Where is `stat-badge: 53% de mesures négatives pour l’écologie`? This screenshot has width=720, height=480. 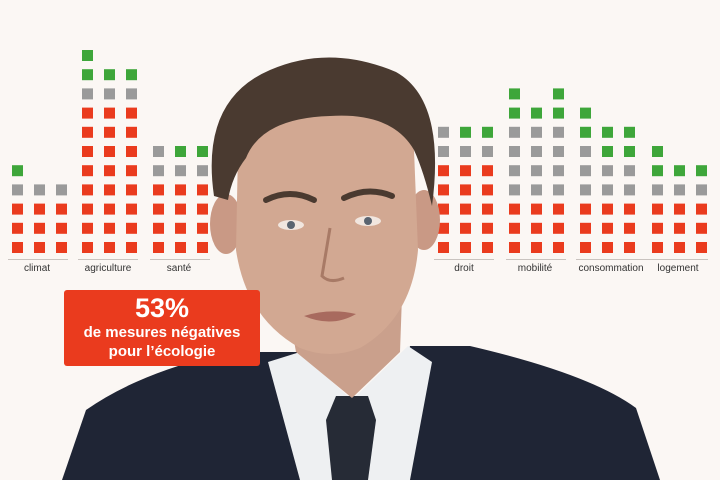 stat-badge: 53% de mesures négatives pour l’écologie is located at coordinates (162, 328).